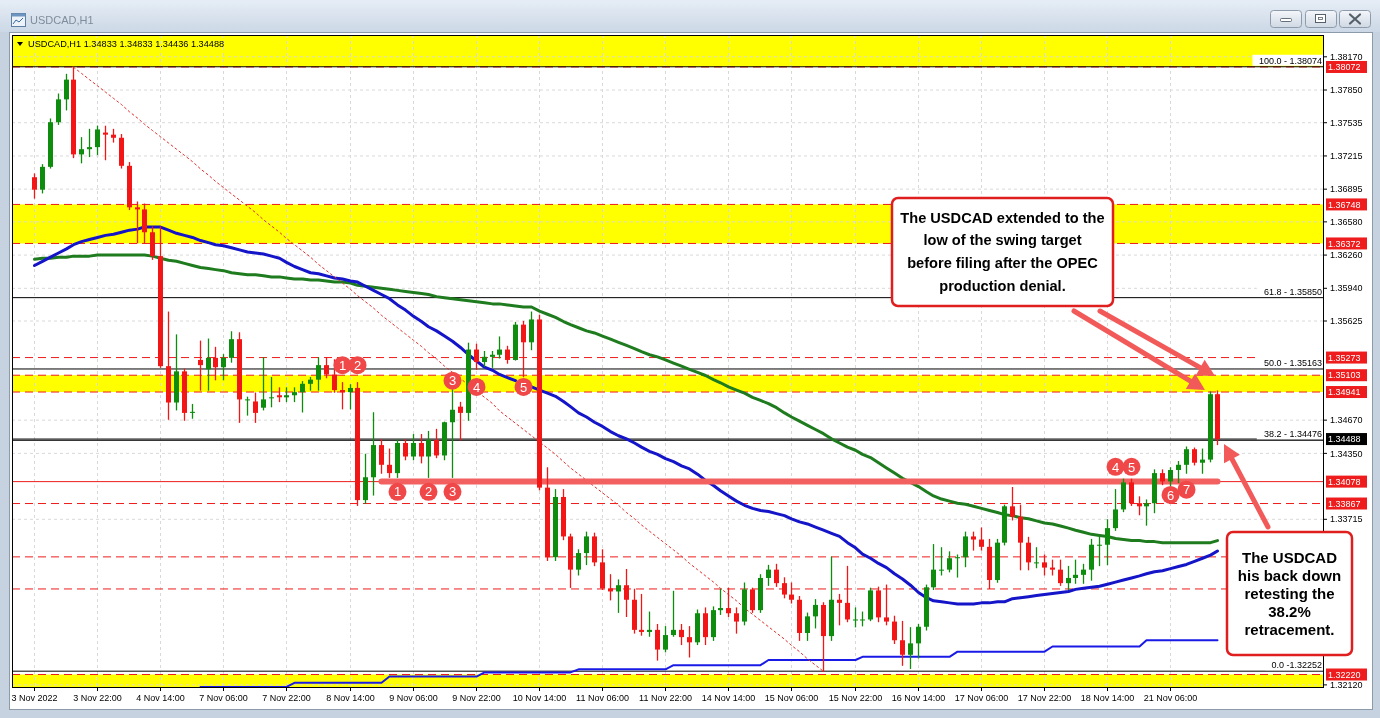 The width and height of the screenshot is (1380, 718). Describe the element at coordinates (602, 698) in the screenshot. I see `x-tick-label: 11 Nov 06:00` at that location.